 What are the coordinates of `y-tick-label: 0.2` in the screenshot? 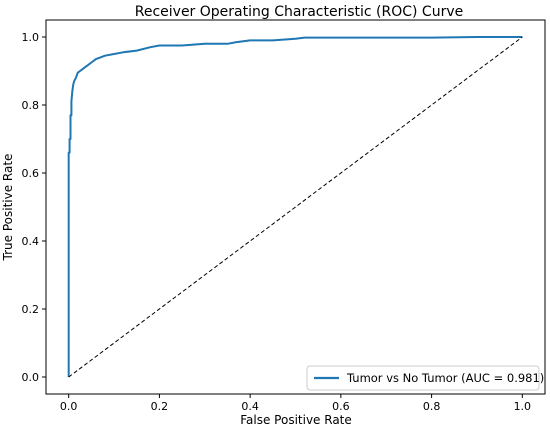 It's located at (31, 309).